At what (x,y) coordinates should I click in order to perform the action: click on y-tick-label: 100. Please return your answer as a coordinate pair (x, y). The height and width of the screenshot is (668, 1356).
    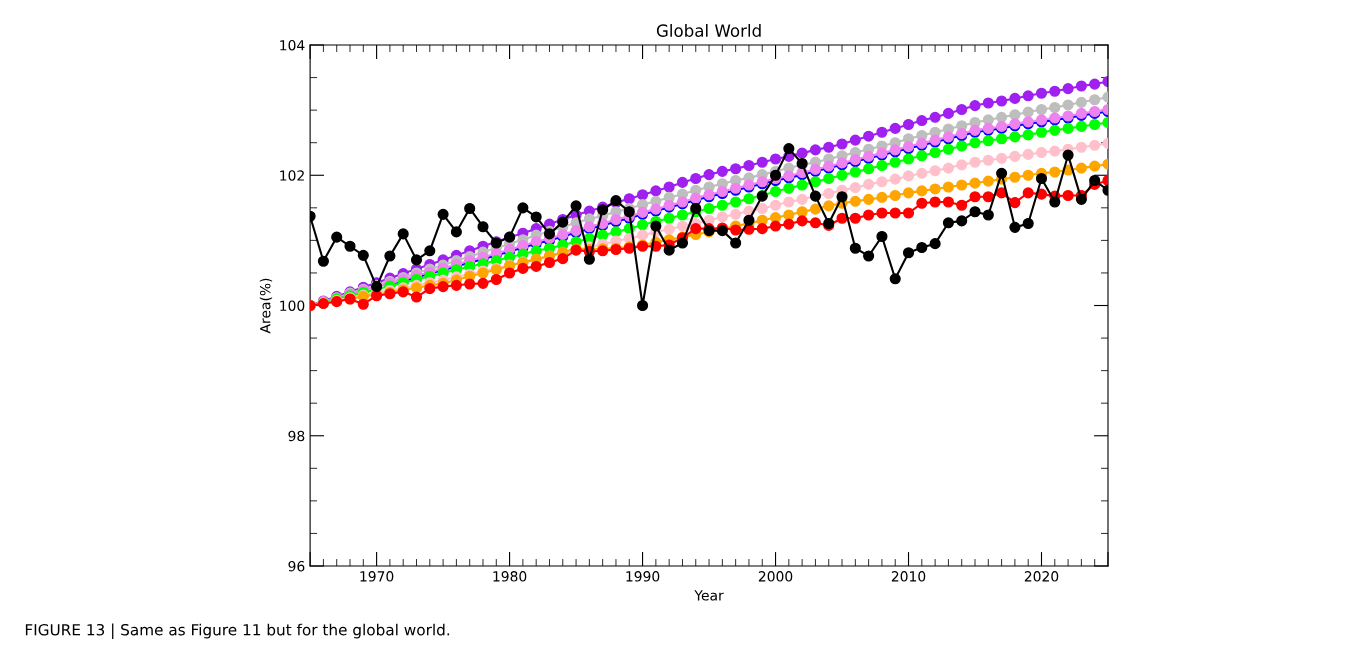
    Looking at the image, I should click on (292, 305).